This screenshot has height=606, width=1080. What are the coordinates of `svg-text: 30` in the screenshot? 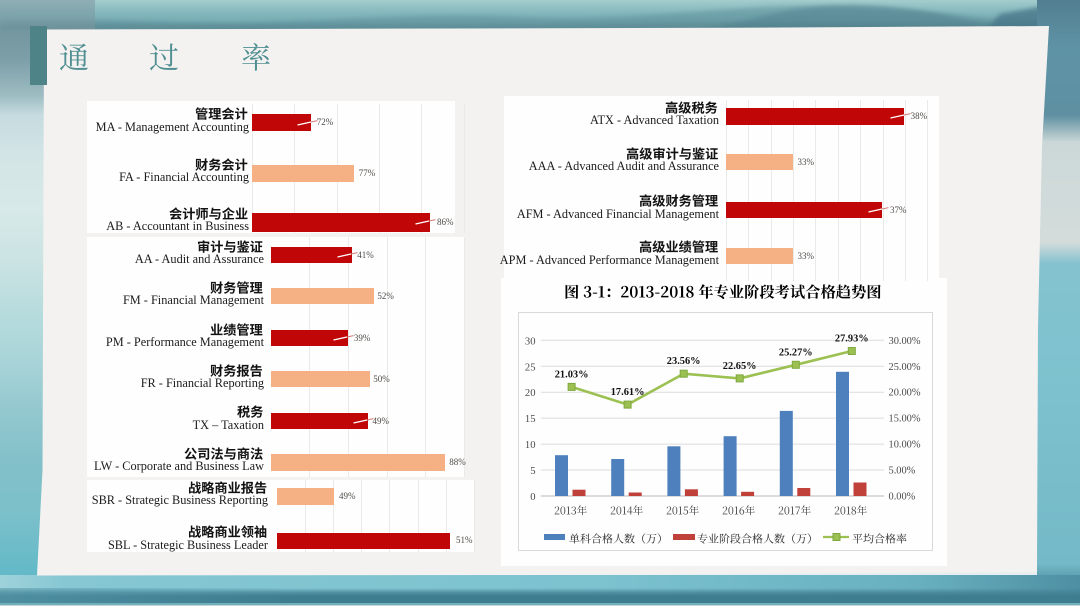 It's located at (530, 341).